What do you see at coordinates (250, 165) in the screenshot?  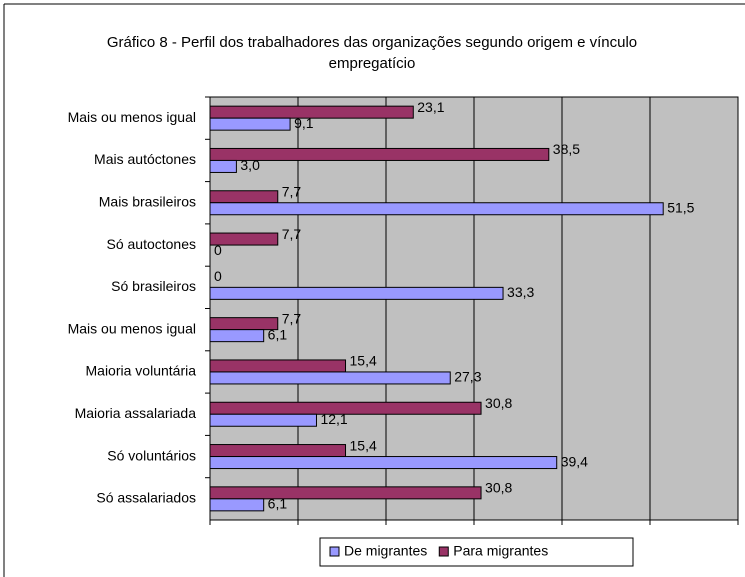 I see `data-label: 3,0` at bounding box center [250, 165].